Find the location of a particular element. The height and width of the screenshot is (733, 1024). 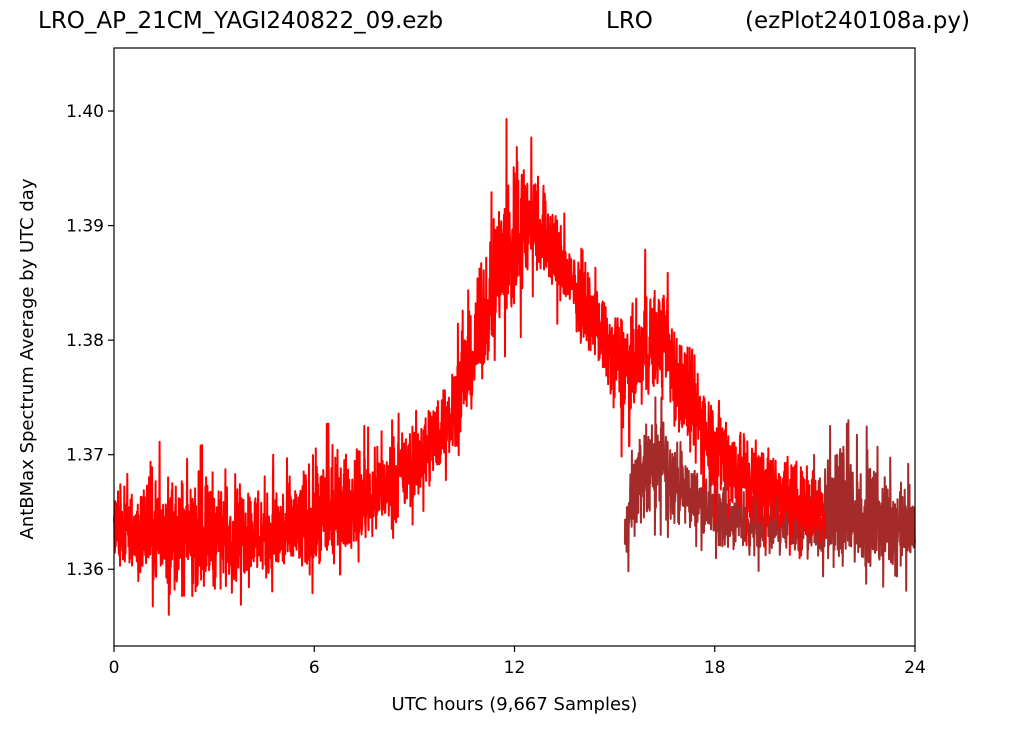

y-tick-label: 1.36 is located at coordinates (85, 570).